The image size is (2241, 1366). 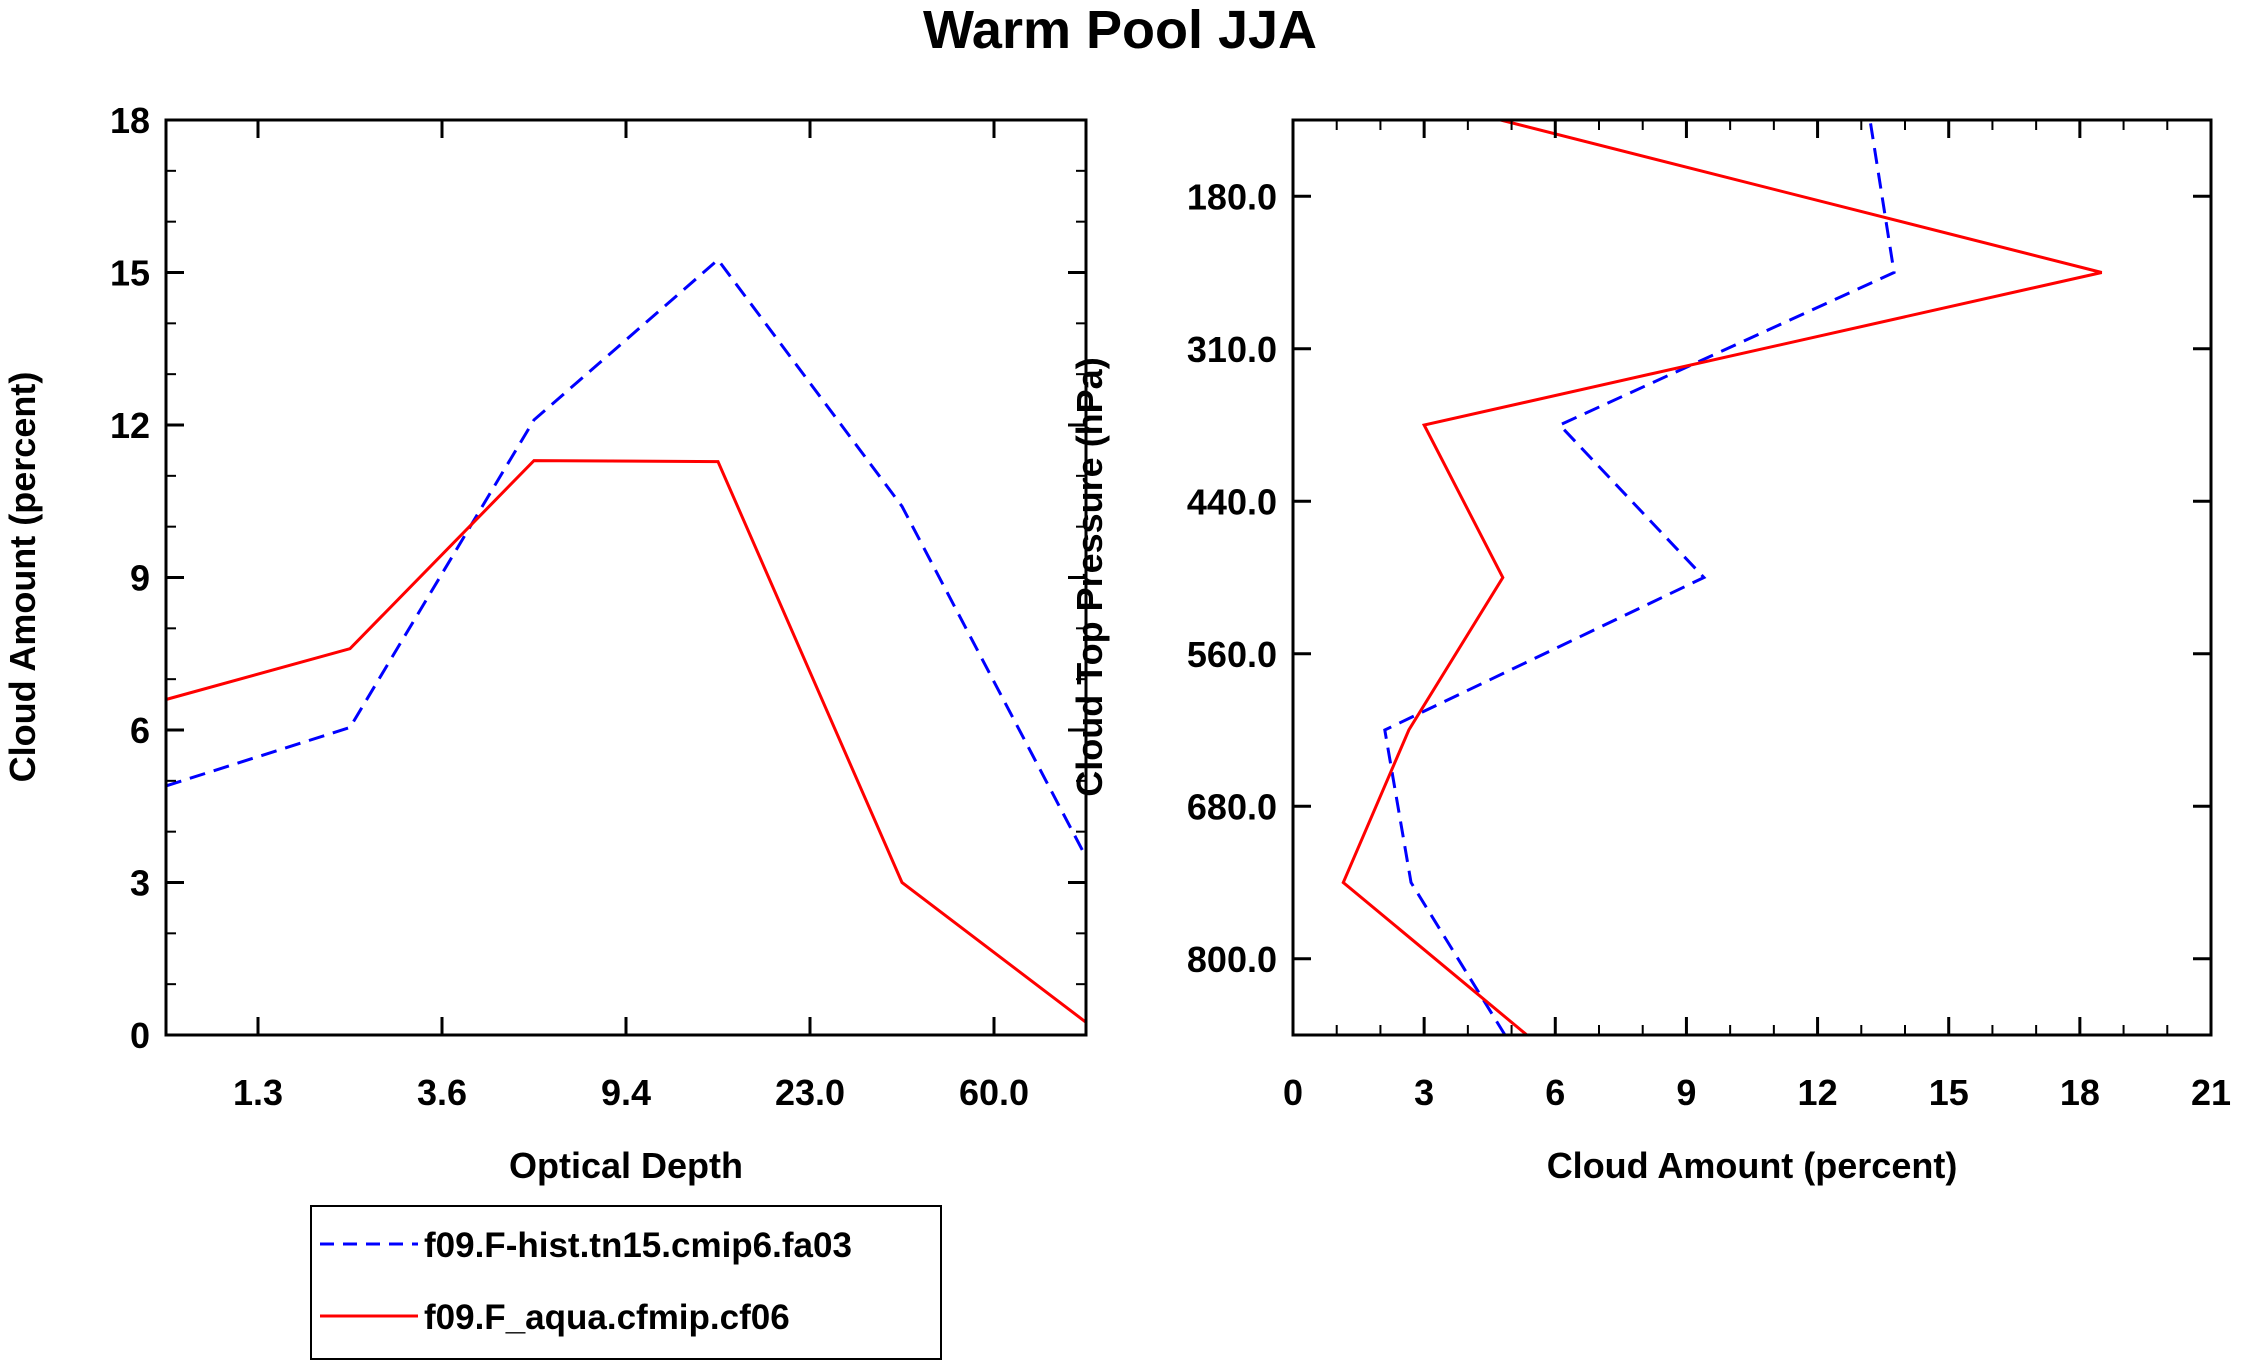 What do you see at coordinates (140, 1035) in the screenshot?
I see `left-y-tick-label: 0` at bounding box center [140, 1035].